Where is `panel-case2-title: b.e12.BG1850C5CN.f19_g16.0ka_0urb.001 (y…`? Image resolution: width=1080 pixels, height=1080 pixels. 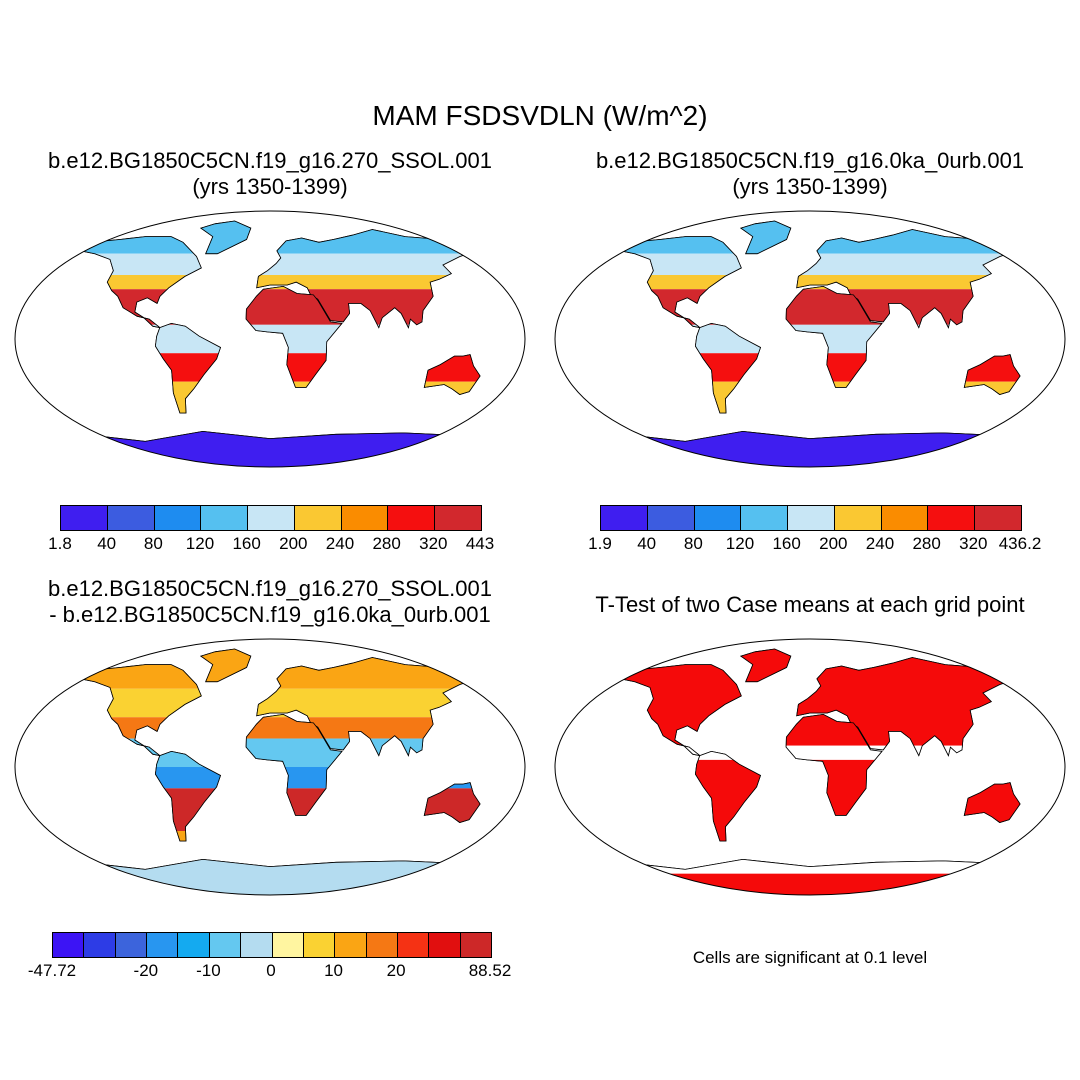
panel-case2-title: b.e12.BG1850C5CN.f19_g16.0ka_0urb.001 (y… is located at coordinates (810, 174).